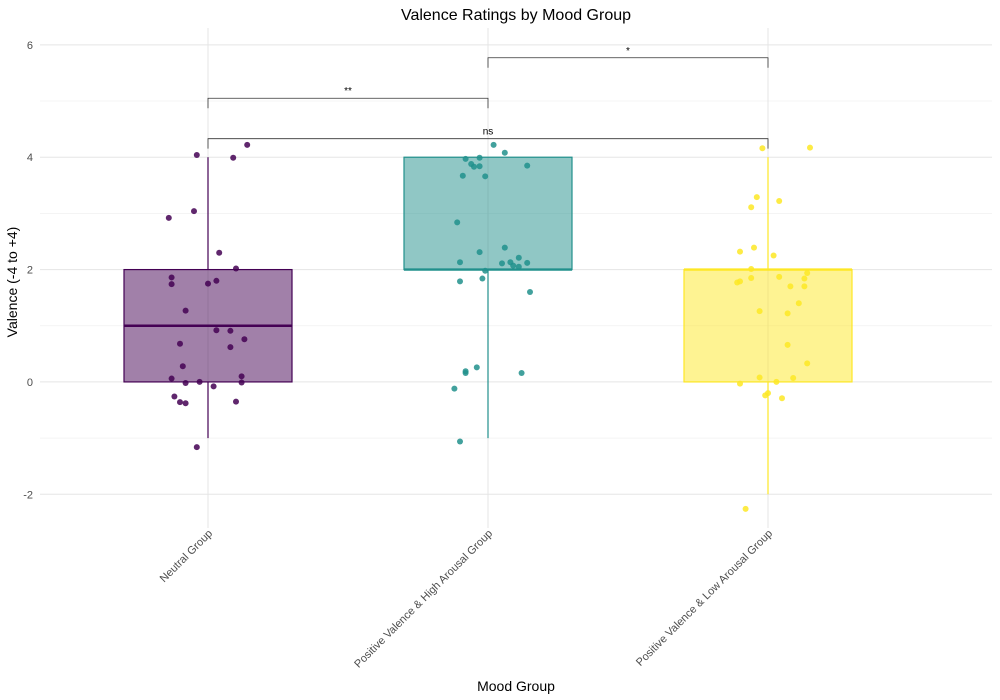 The image size is (1000, 700). What do you see at coordinates (30, 46) in the screenshot?
I see `y-tick-label: 6` at bounding box center [30, 46].